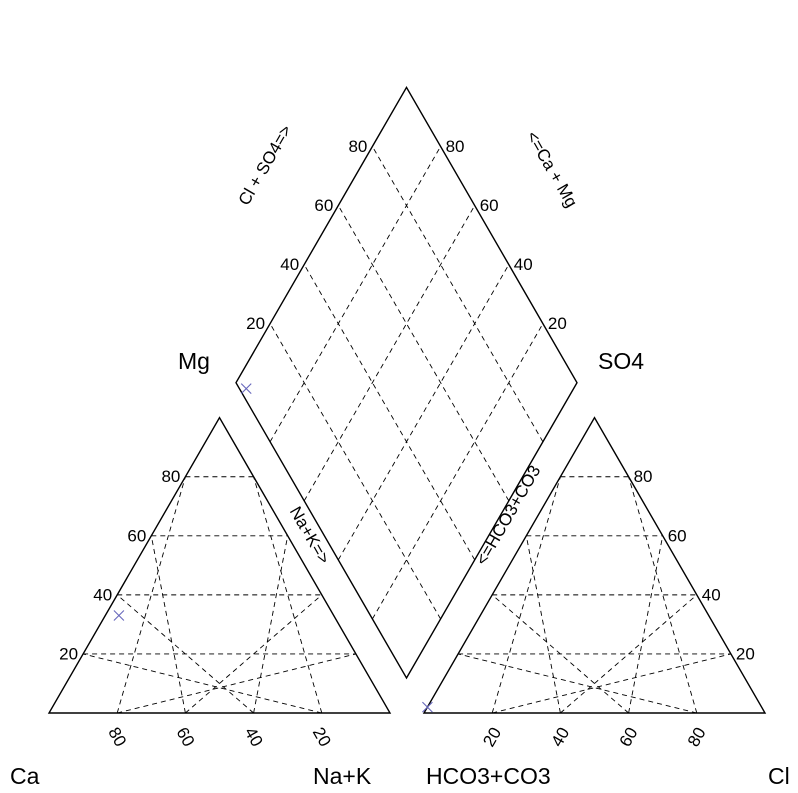 This screenshot has width=798, height=793. Describe the element at coordinates (25, 776) in the screenshot. I see `corner-label-ca: Ca` at that location.